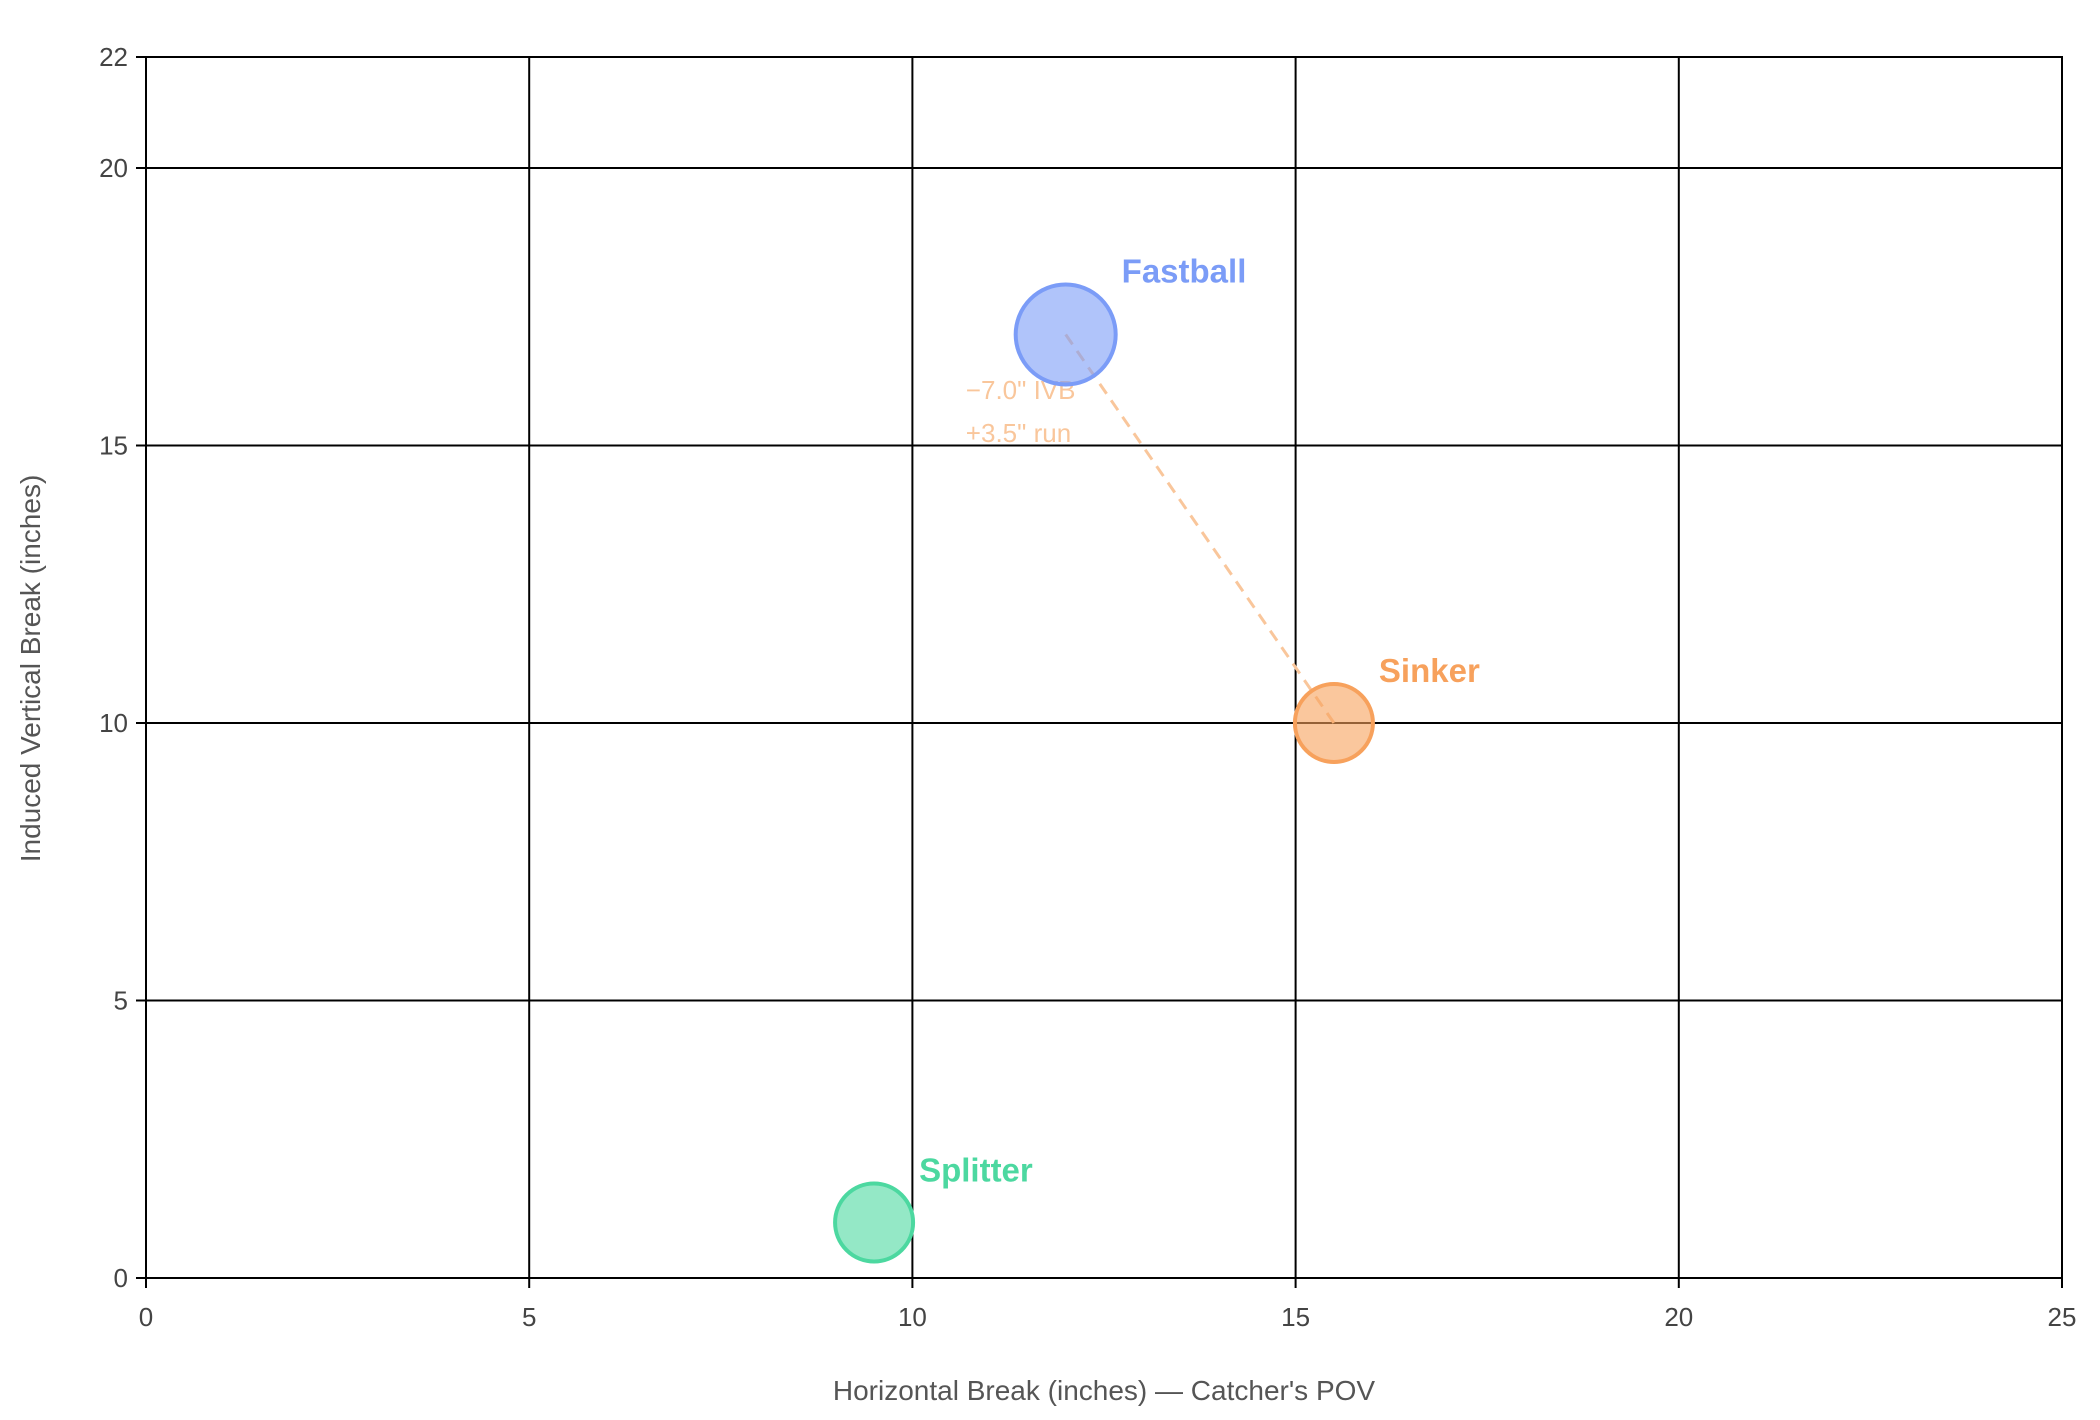 This screenshot has height=1420, width=2100. Describe the element at coordinates (113, 57) in the screenshot. I see `y-tick-label: 22` at that location.